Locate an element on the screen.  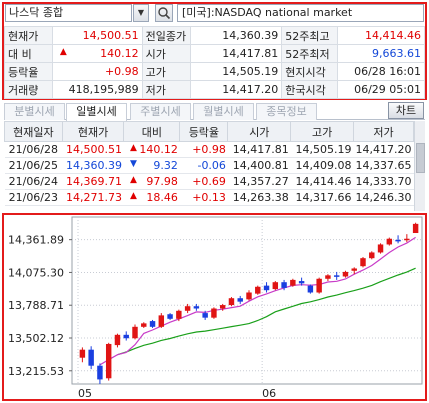
chart-button: 차트 is located at coordinates (406, 110).